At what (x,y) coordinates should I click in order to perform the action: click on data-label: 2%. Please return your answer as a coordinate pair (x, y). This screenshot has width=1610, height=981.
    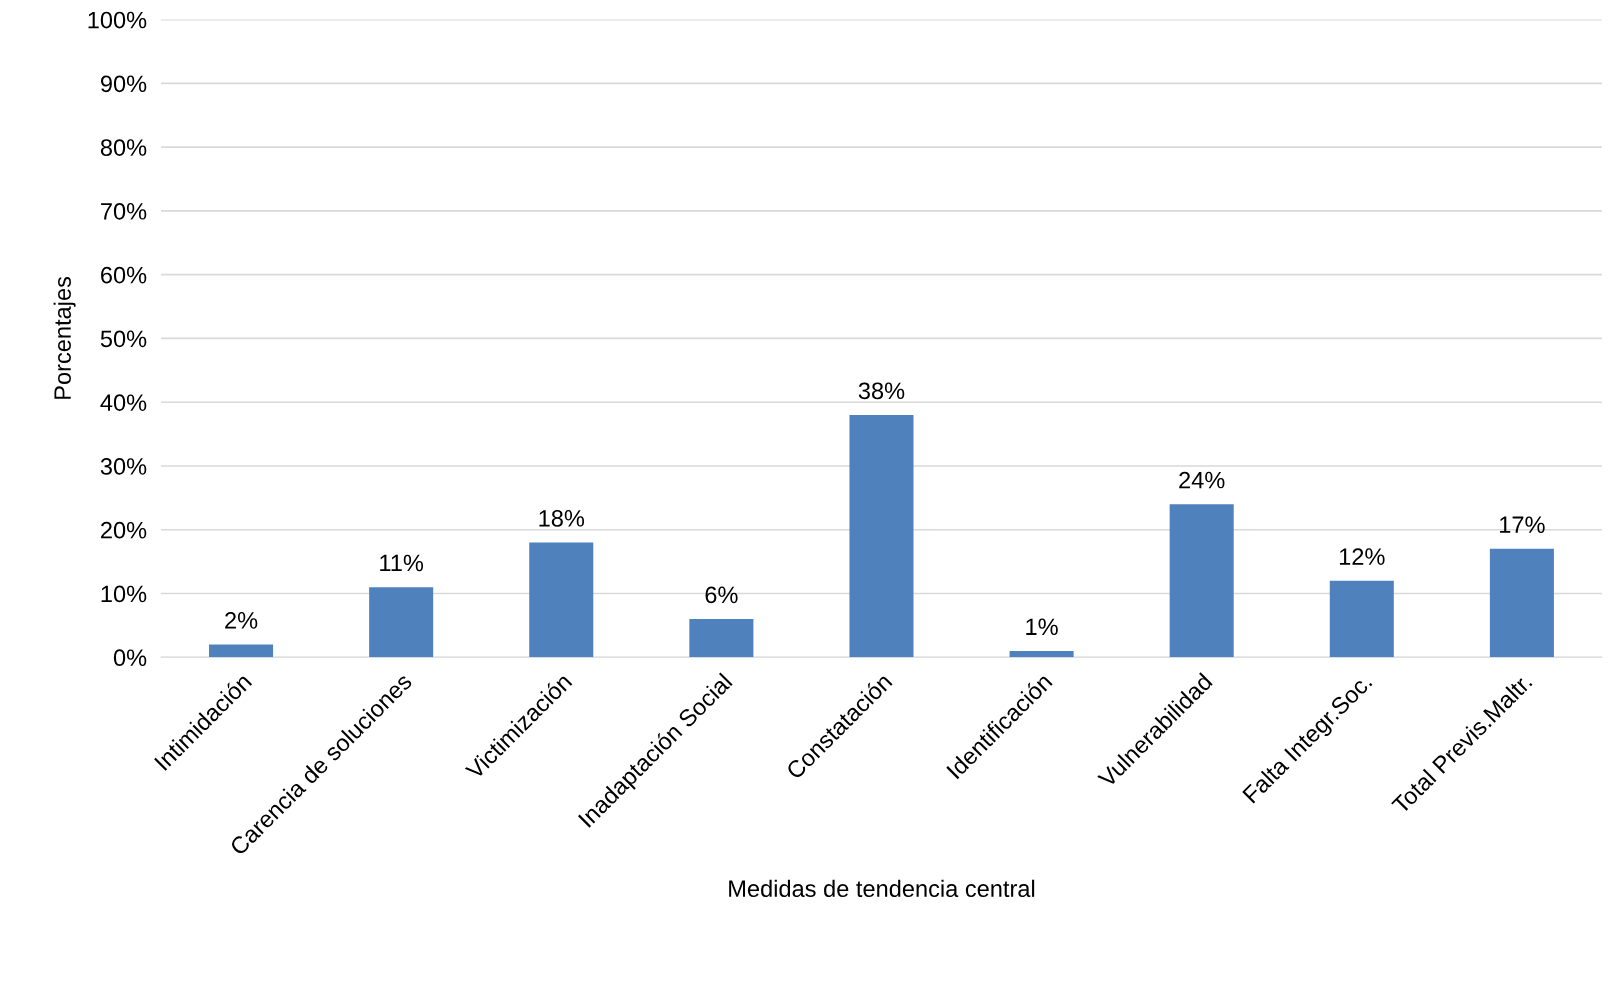
    Looking at the image, I should click on (241, 620).